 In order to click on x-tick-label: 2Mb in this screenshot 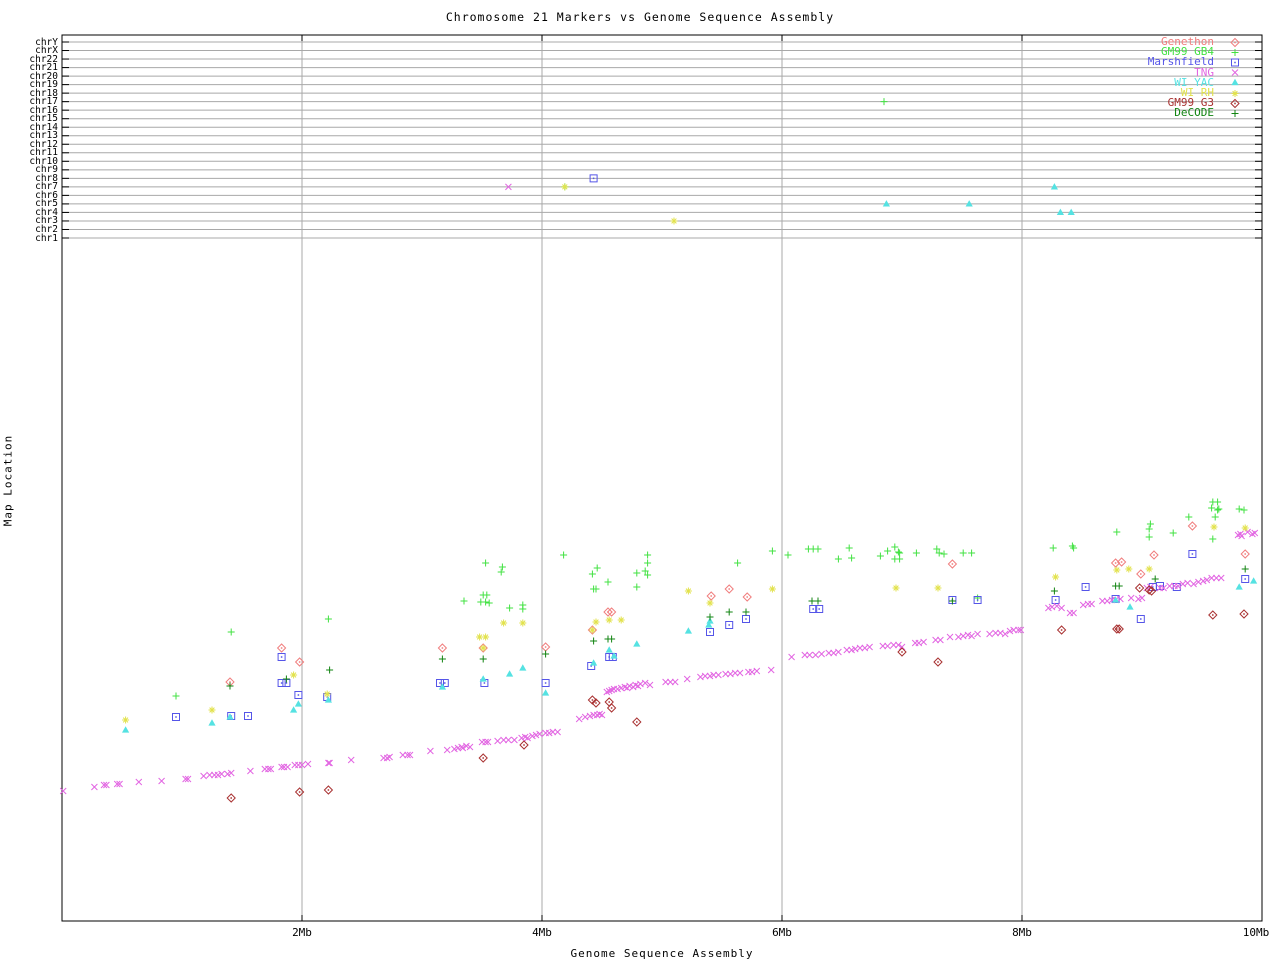, I will do `click(302, 932)`.